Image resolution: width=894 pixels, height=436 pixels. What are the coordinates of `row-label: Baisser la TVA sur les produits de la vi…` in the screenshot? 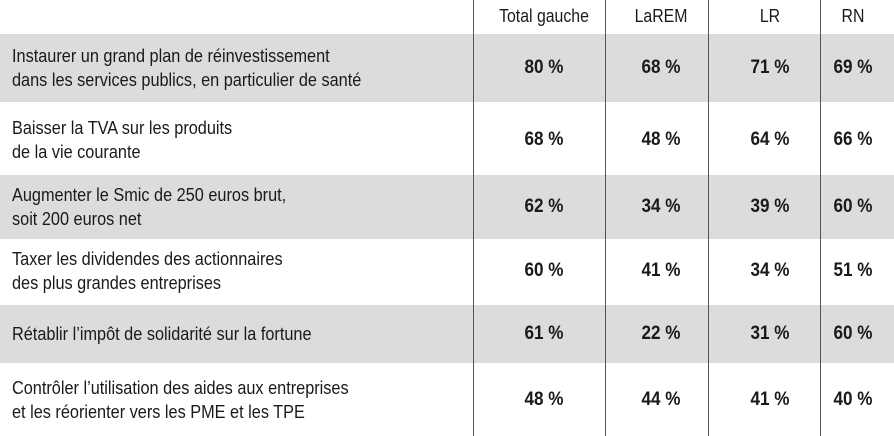 It's located at (122, 139).